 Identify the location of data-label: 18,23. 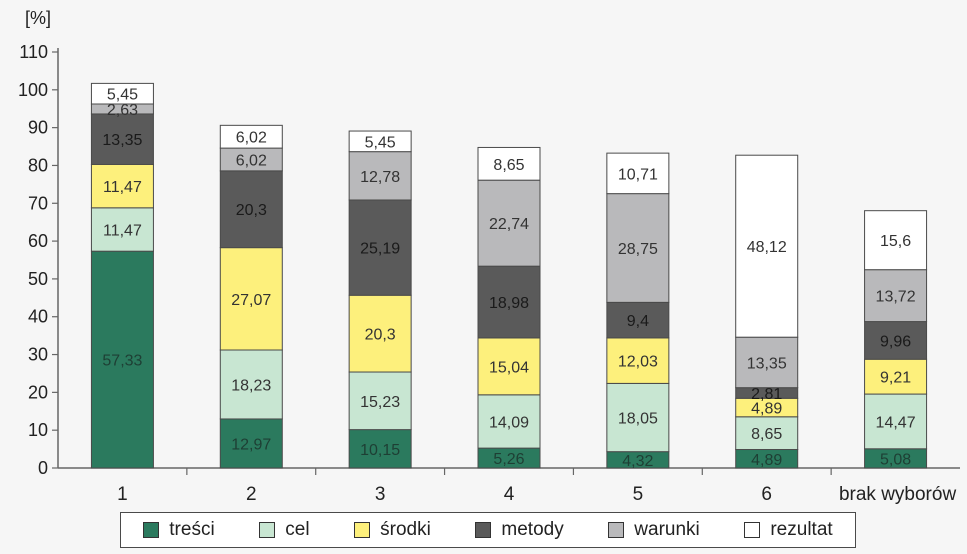
(251, 385).